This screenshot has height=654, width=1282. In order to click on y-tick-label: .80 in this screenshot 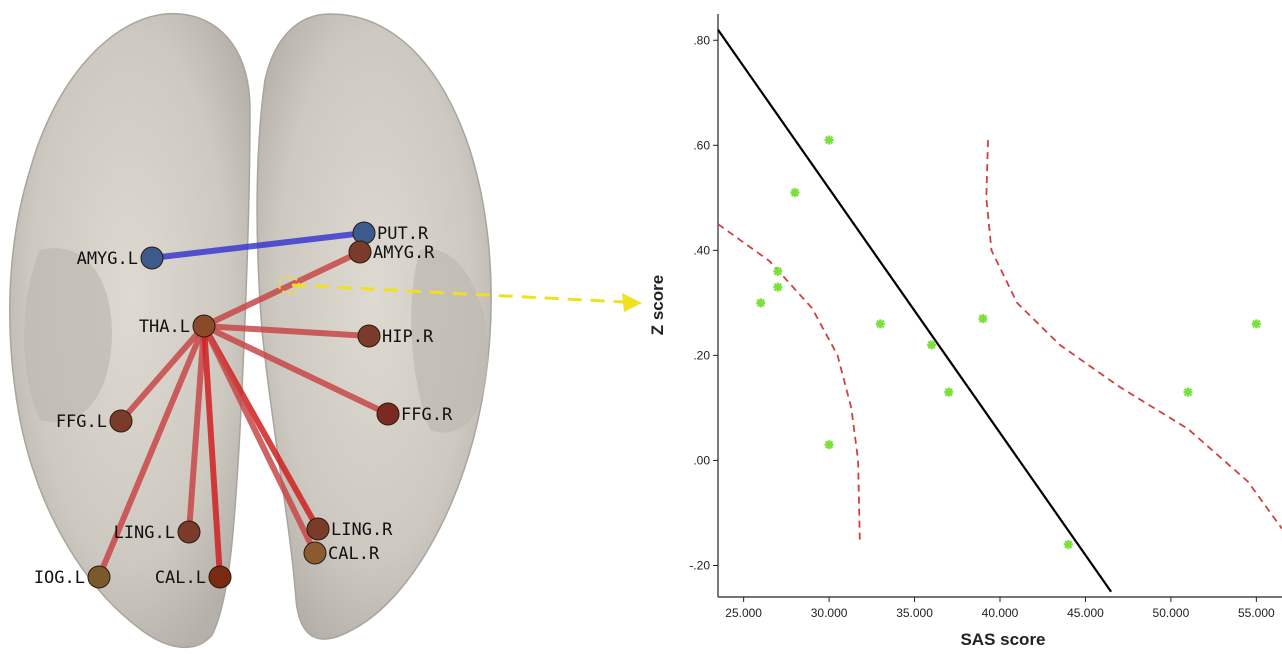, I will do `click(701, 40)`.